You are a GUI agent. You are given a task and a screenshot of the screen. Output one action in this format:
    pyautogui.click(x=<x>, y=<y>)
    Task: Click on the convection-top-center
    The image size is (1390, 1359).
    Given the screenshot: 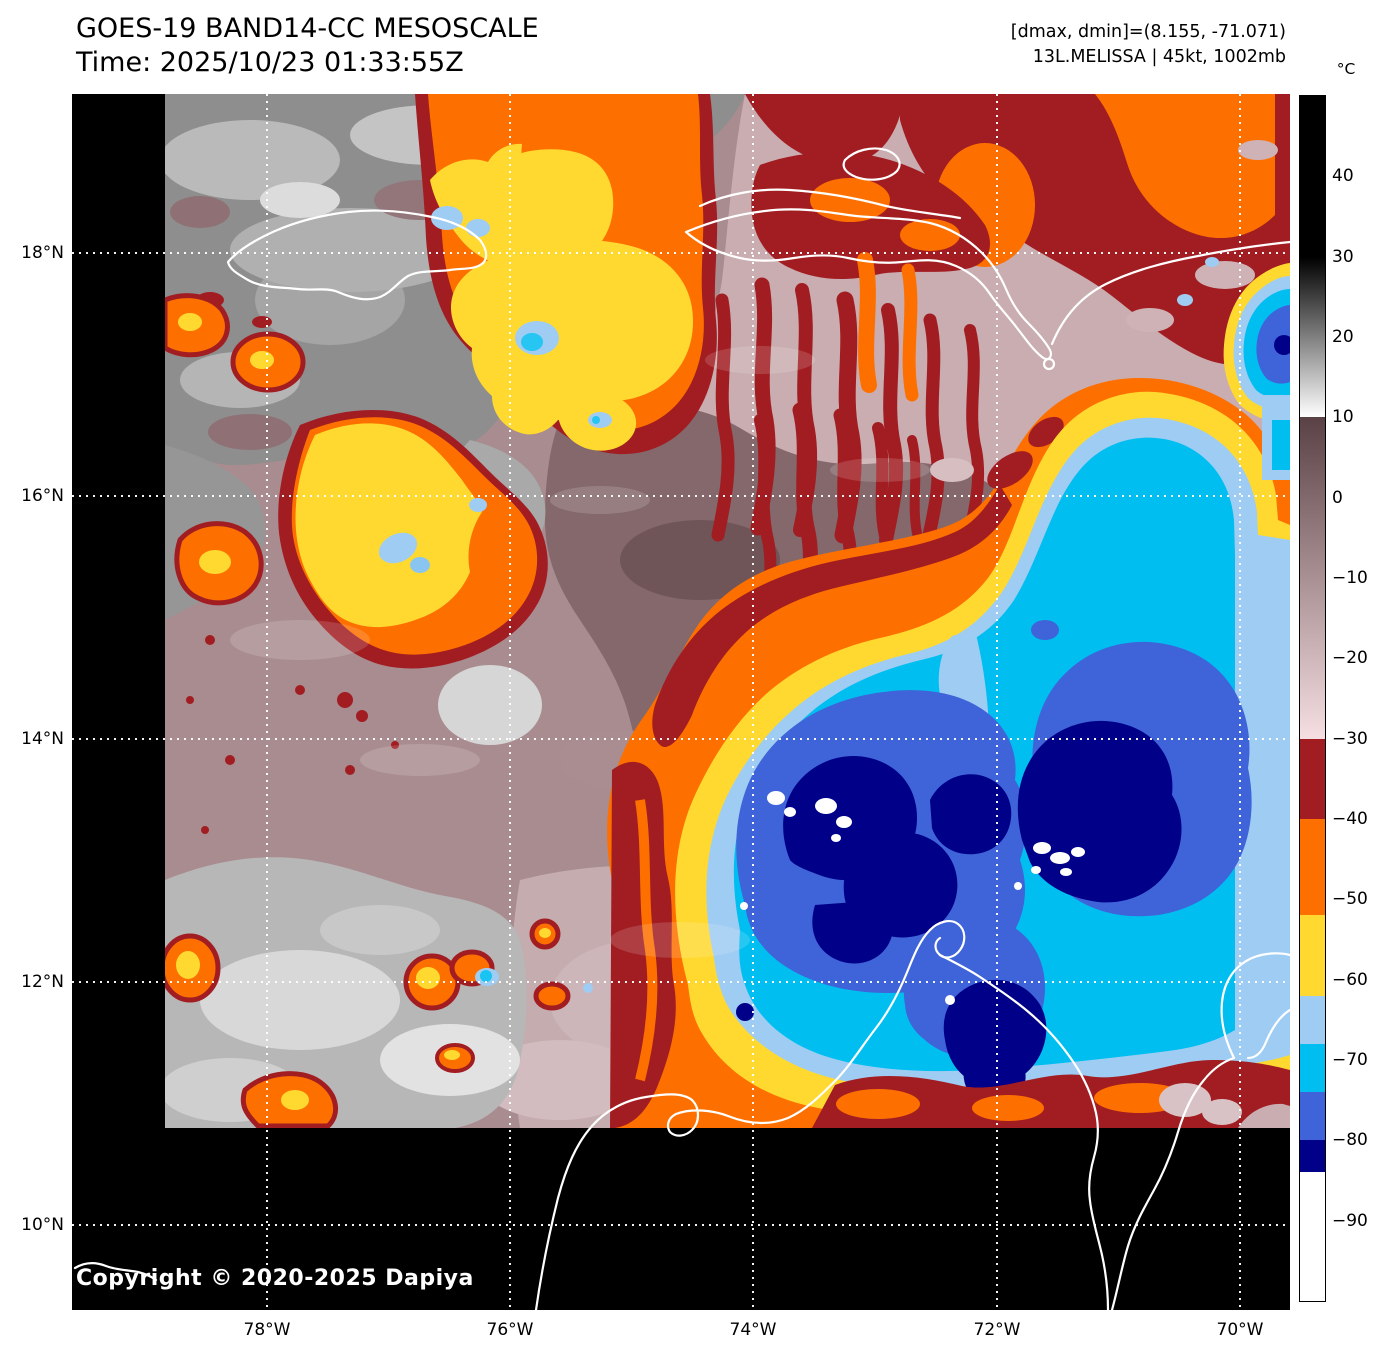 What is the action you would take?
    pyautogui.click(x=566, y=274)
    